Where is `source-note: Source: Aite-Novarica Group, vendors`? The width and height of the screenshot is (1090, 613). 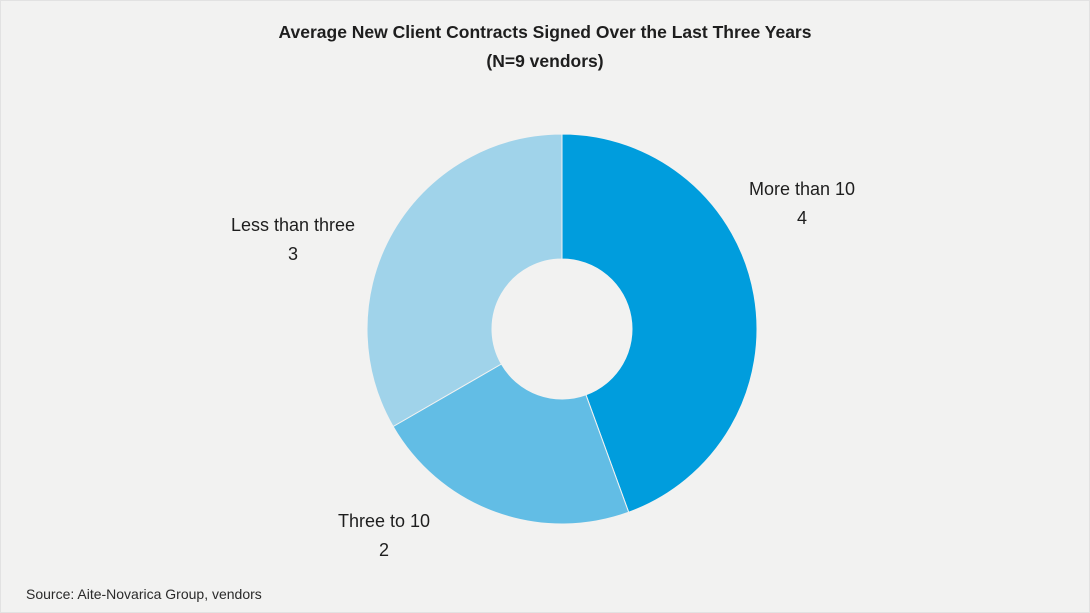 source-note: Source: Aite-Novarica Group, vendors is located at coordinates (144, 594).